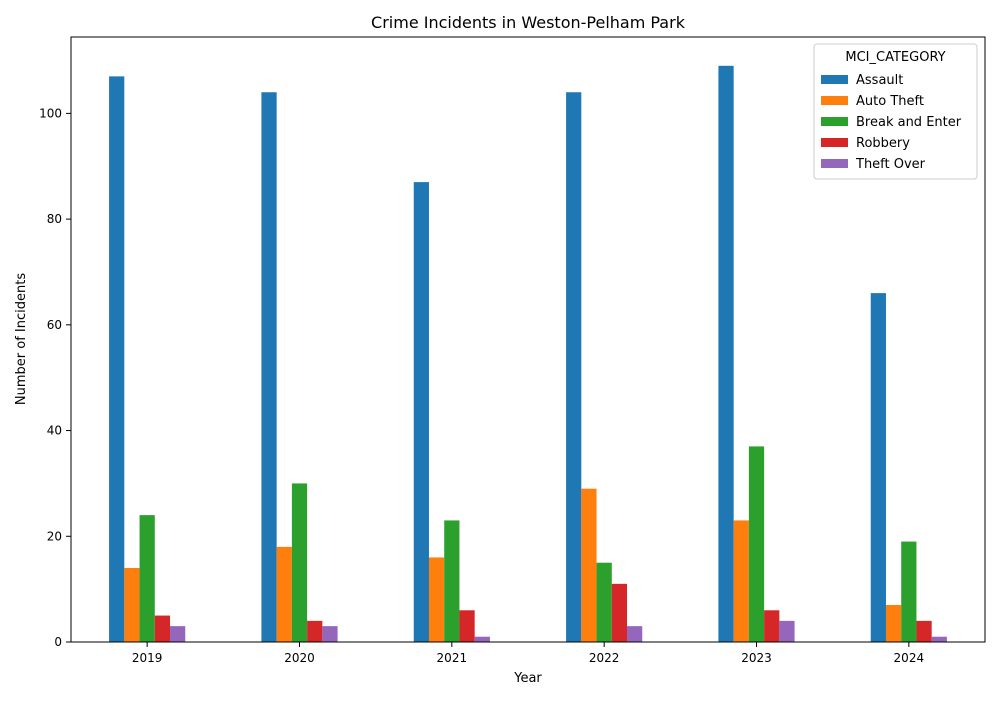  I want to click on bar-theft-over-2019, so click(178, 634).